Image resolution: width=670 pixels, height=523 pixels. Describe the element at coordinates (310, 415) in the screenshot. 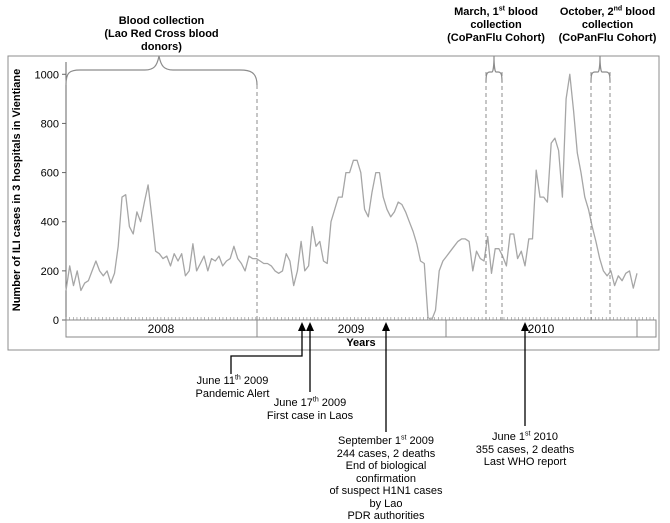

I see `first-case-text: First case in Laos` at that location.